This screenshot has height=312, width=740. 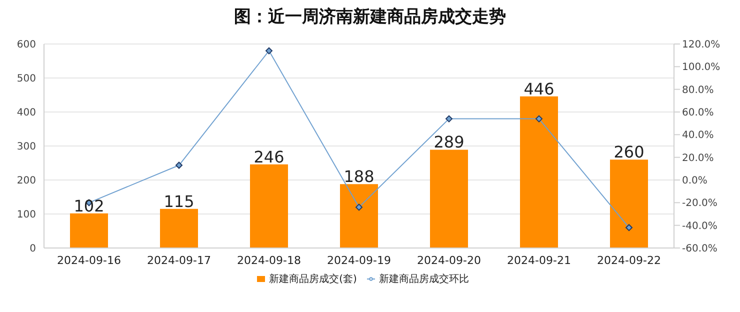 I want to click on y2-tick-label: -20.0%, so click(x=700, y=204).